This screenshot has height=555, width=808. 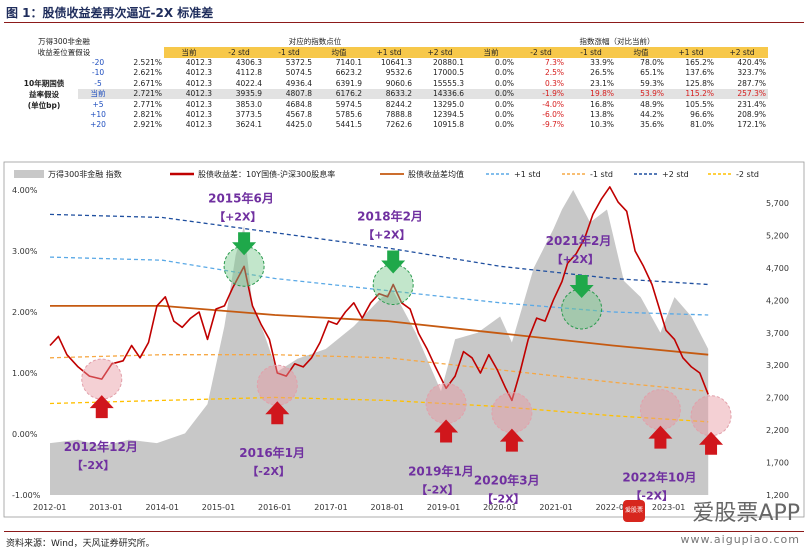 What do you see at coordinates (777, 268) in the screenshot?
I see `y-right-tick-label: 4,700` at bounding box center [777, 268].